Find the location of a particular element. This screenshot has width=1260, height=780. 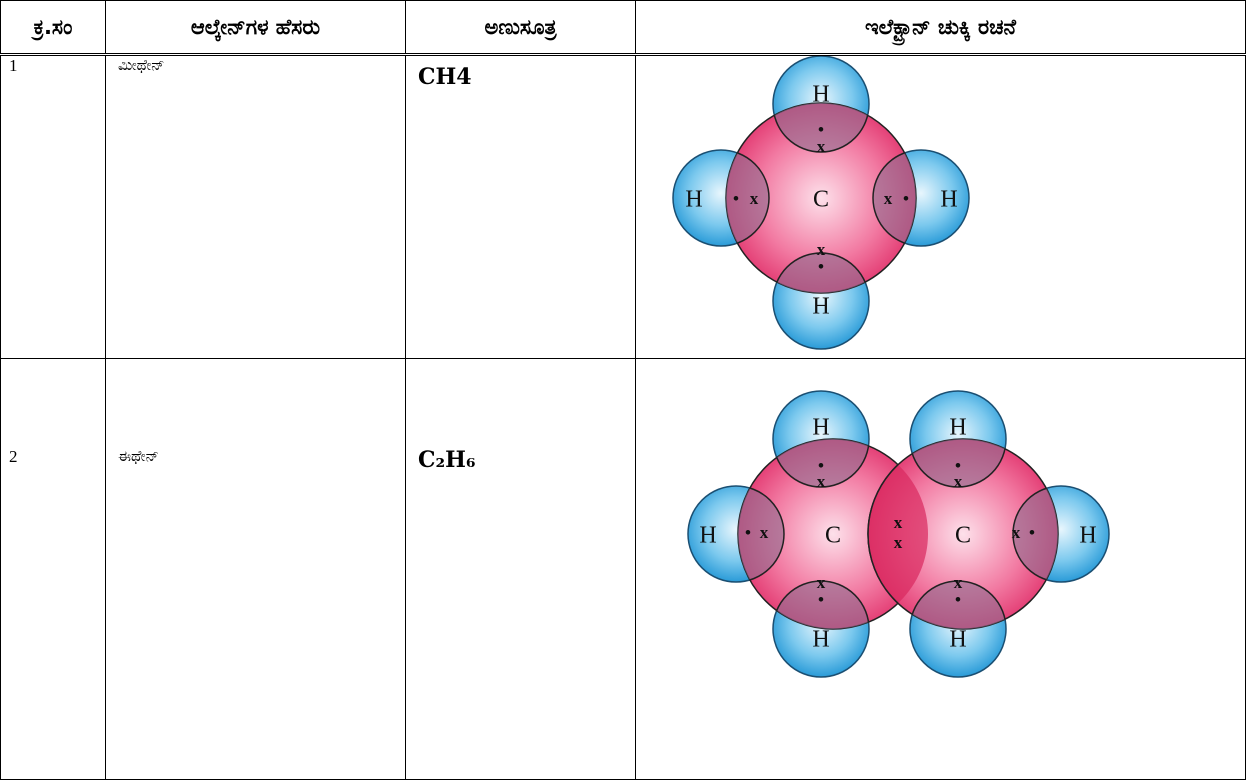

header-cell: ಅಣುಸೂತ್ರ is located at coordinates (520, 28).